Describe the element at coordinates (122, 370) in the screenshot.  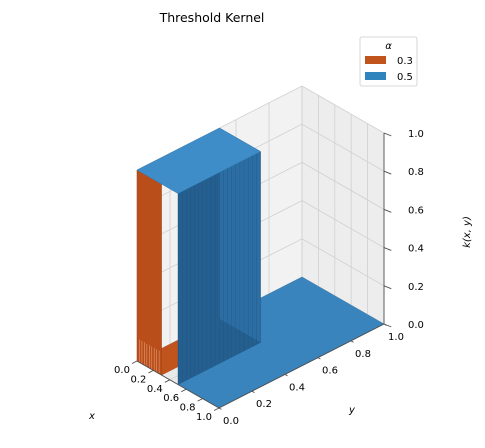
I see `x-tick-label-0: 0.0` at that location.